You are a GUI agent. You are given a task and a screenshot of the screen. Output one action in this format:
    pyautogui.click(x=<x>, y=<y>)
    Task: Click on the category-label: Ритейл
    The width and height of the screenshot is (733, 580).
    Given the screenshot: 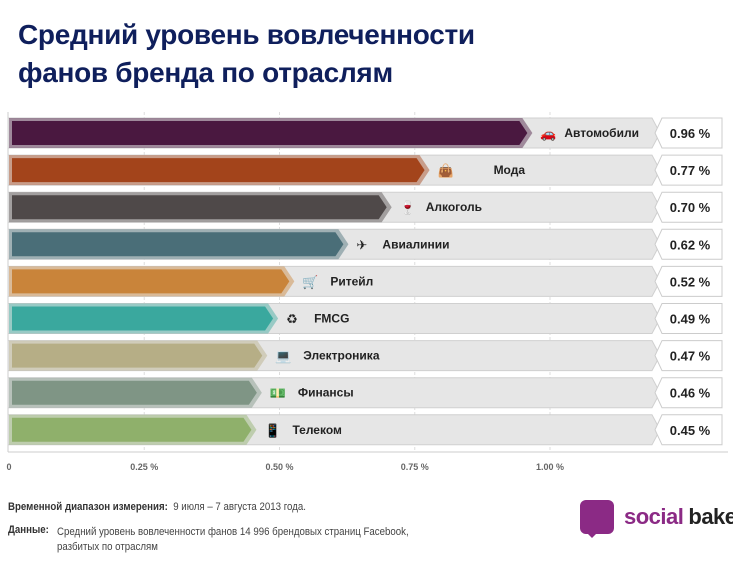 What is the action you would take?
    pyautogui.click(x=351, y=281)
    